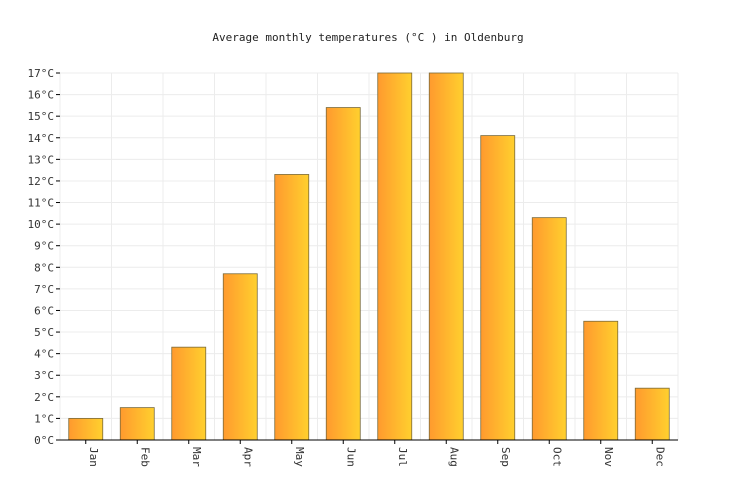  Describe the element at coordinates (41, 73) in the screenshot. I see `y-tick-label: 17°C` at that location.